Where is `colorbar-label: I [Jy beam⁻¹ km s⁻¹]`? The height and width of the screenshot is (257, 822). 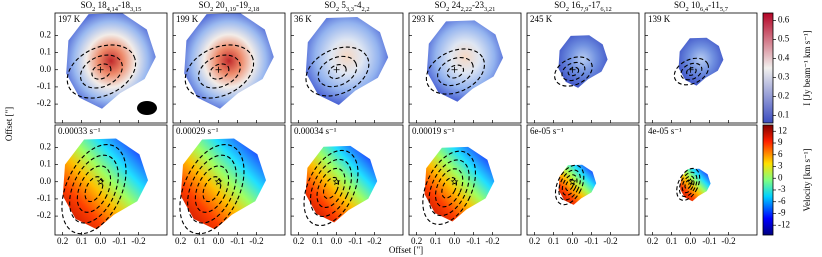
colorbar-label: I [Jy beam⁻¹ km s⁻¹] is located at coordinates (807, 67).